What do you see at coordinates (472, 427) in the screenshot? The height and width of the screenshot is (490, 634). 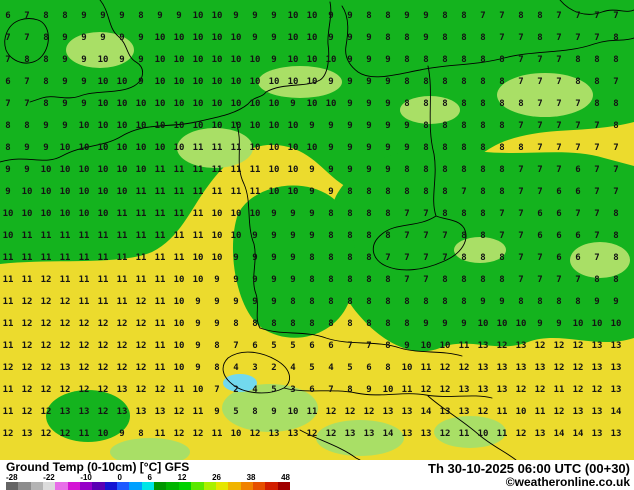 I see `adriatic-coastline` at bounding box center [472, 427].